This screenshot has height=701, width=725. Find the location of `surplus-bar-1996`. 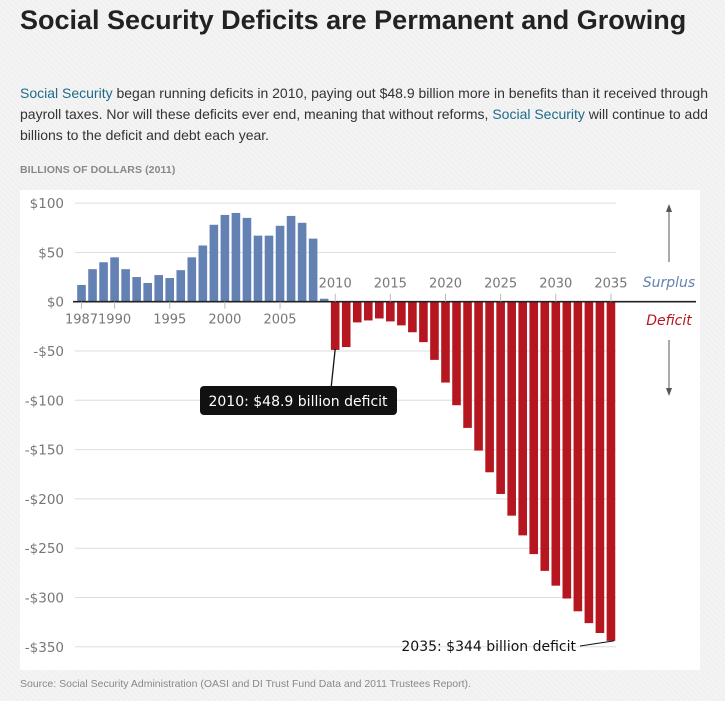

surplus-bar-1996 is located at coordinates (181, 286).